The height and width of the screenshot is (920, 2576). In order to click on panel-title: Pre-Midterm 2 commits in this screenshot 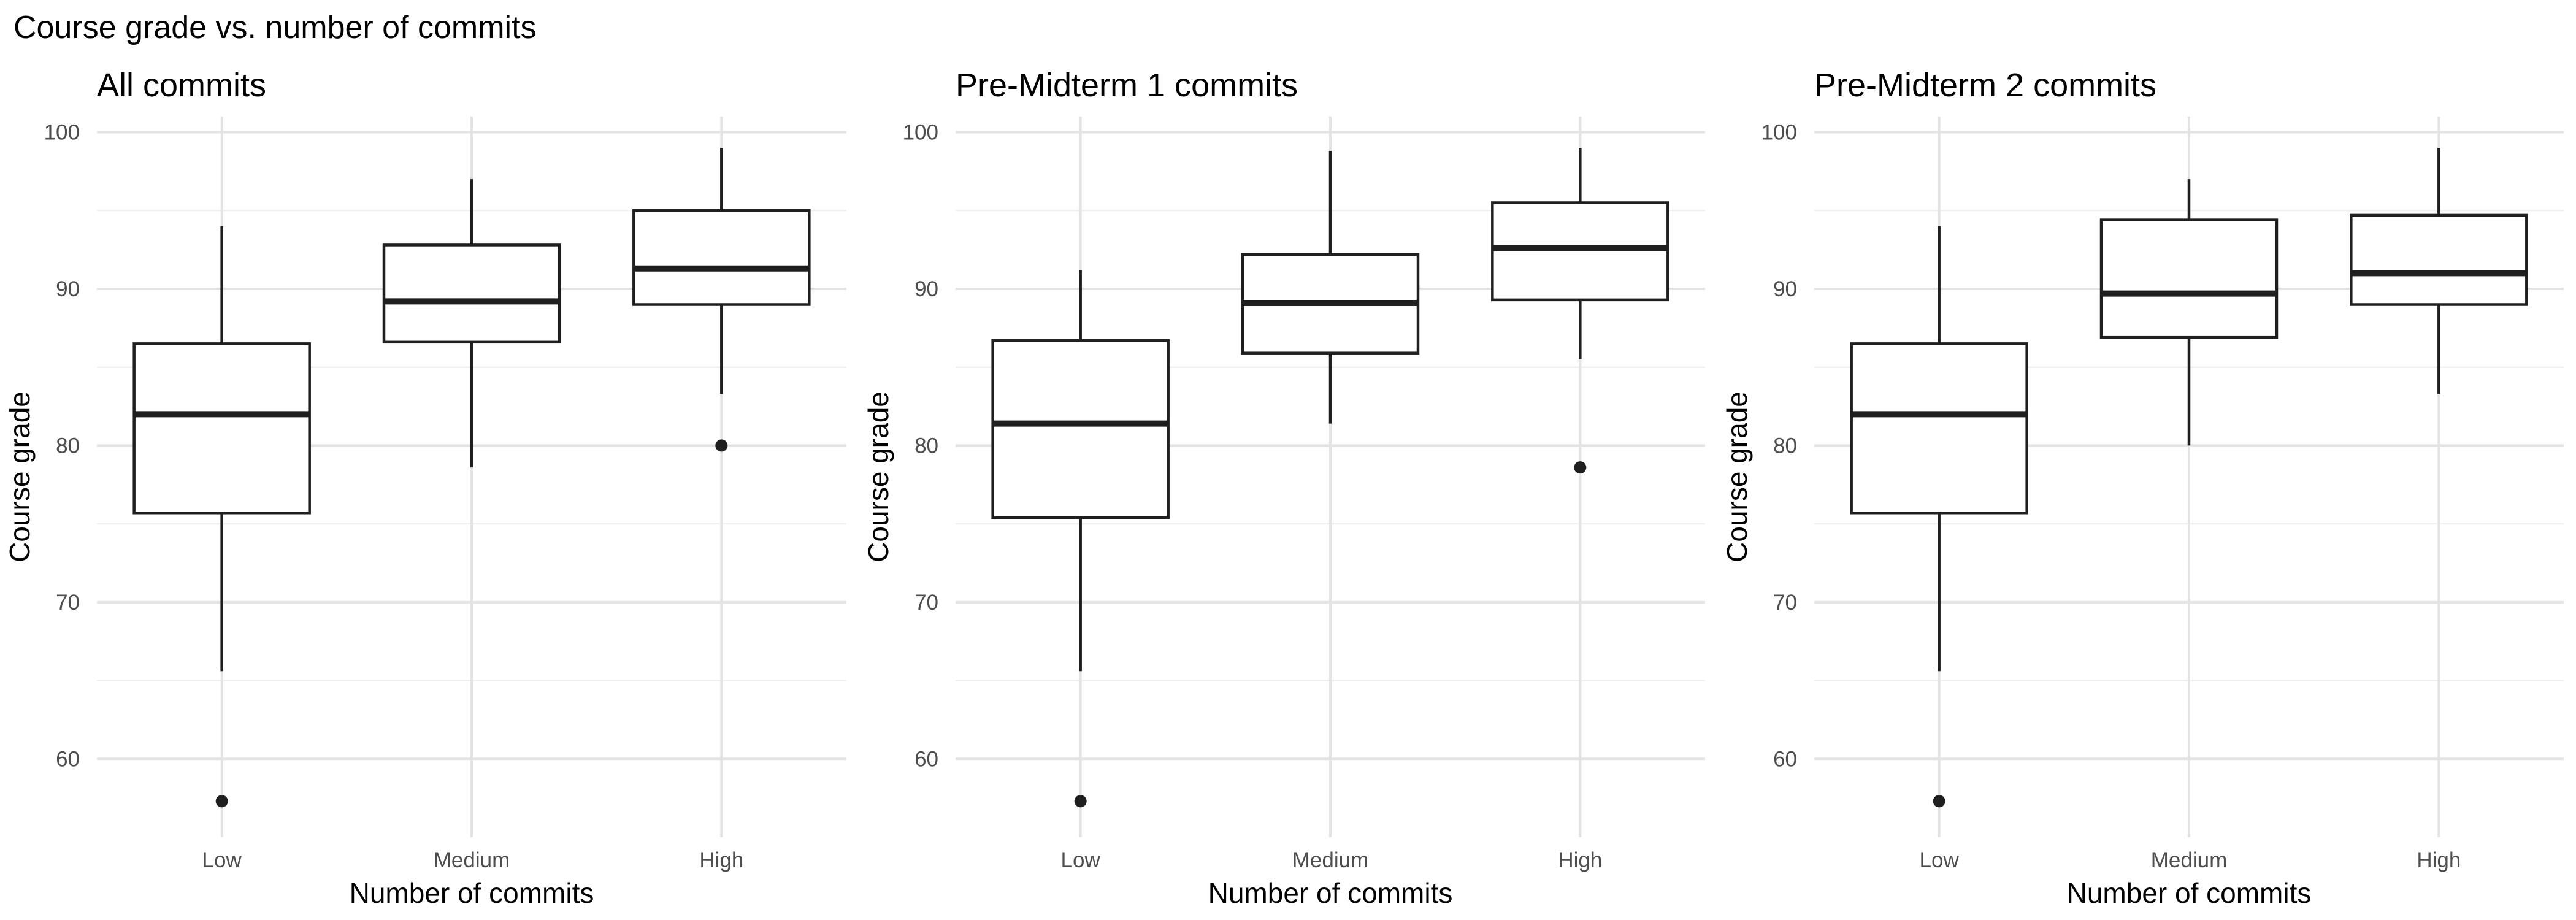, I will do `click(1985, 85)`.